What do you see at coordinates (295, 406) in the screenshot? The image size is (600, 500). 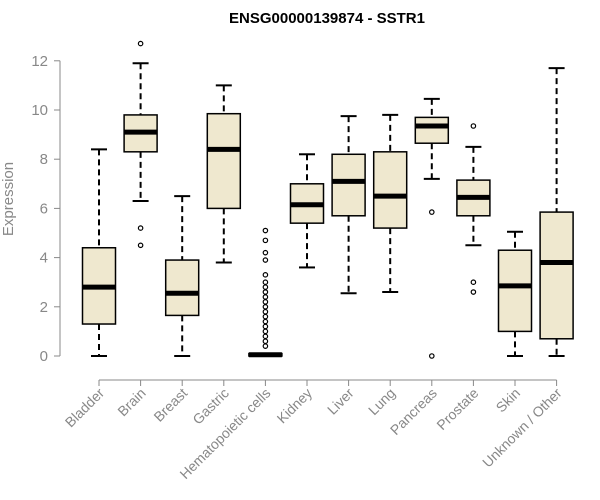 I see `x-tick-label: Kidney` at bounding box center [295, 406].